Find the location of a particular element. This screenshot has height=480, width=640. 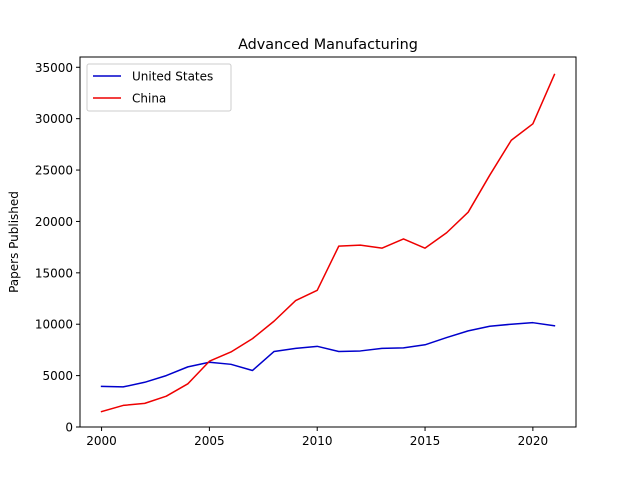

y-tick-label: 35000 is located at coordinates (54, 68).